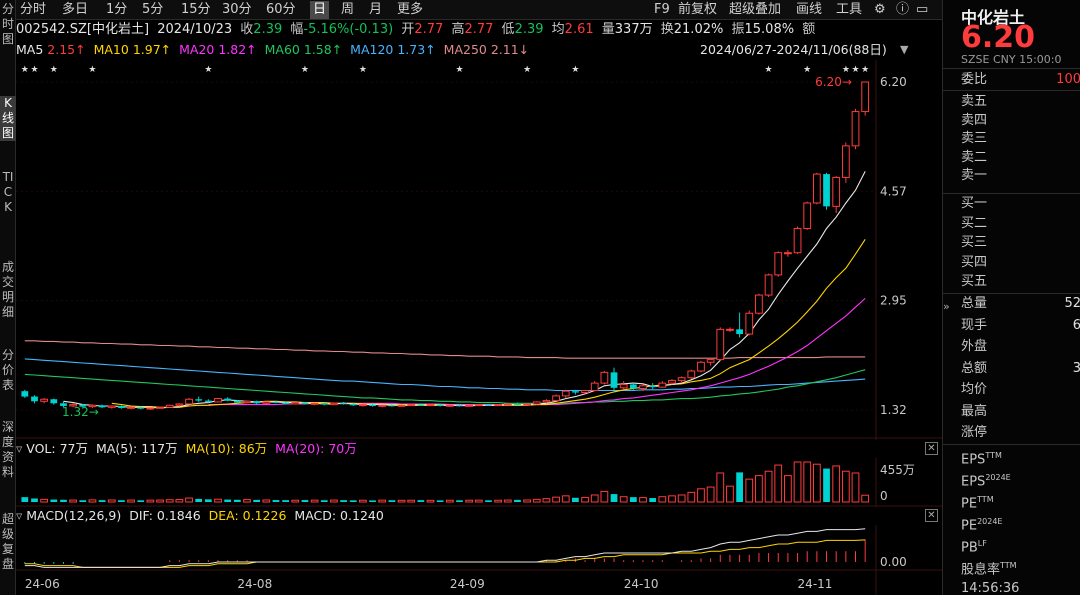  Describe the element at coordinates (33, 9) in the screenshot. I see `period-tab-0: 分时` at that location.